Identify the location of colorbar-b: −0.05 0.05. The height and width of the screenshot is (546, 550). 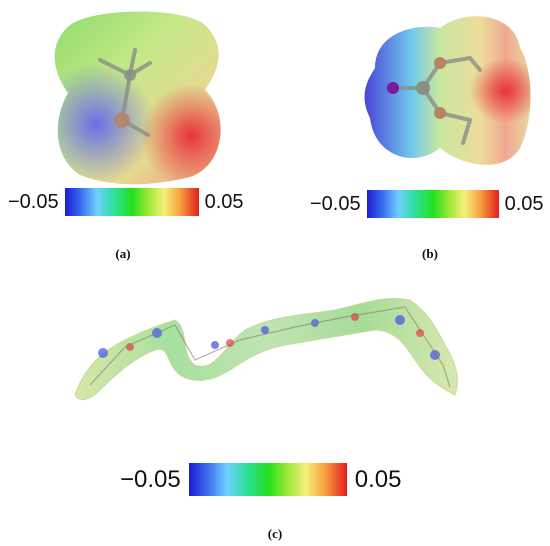
(427, 204).